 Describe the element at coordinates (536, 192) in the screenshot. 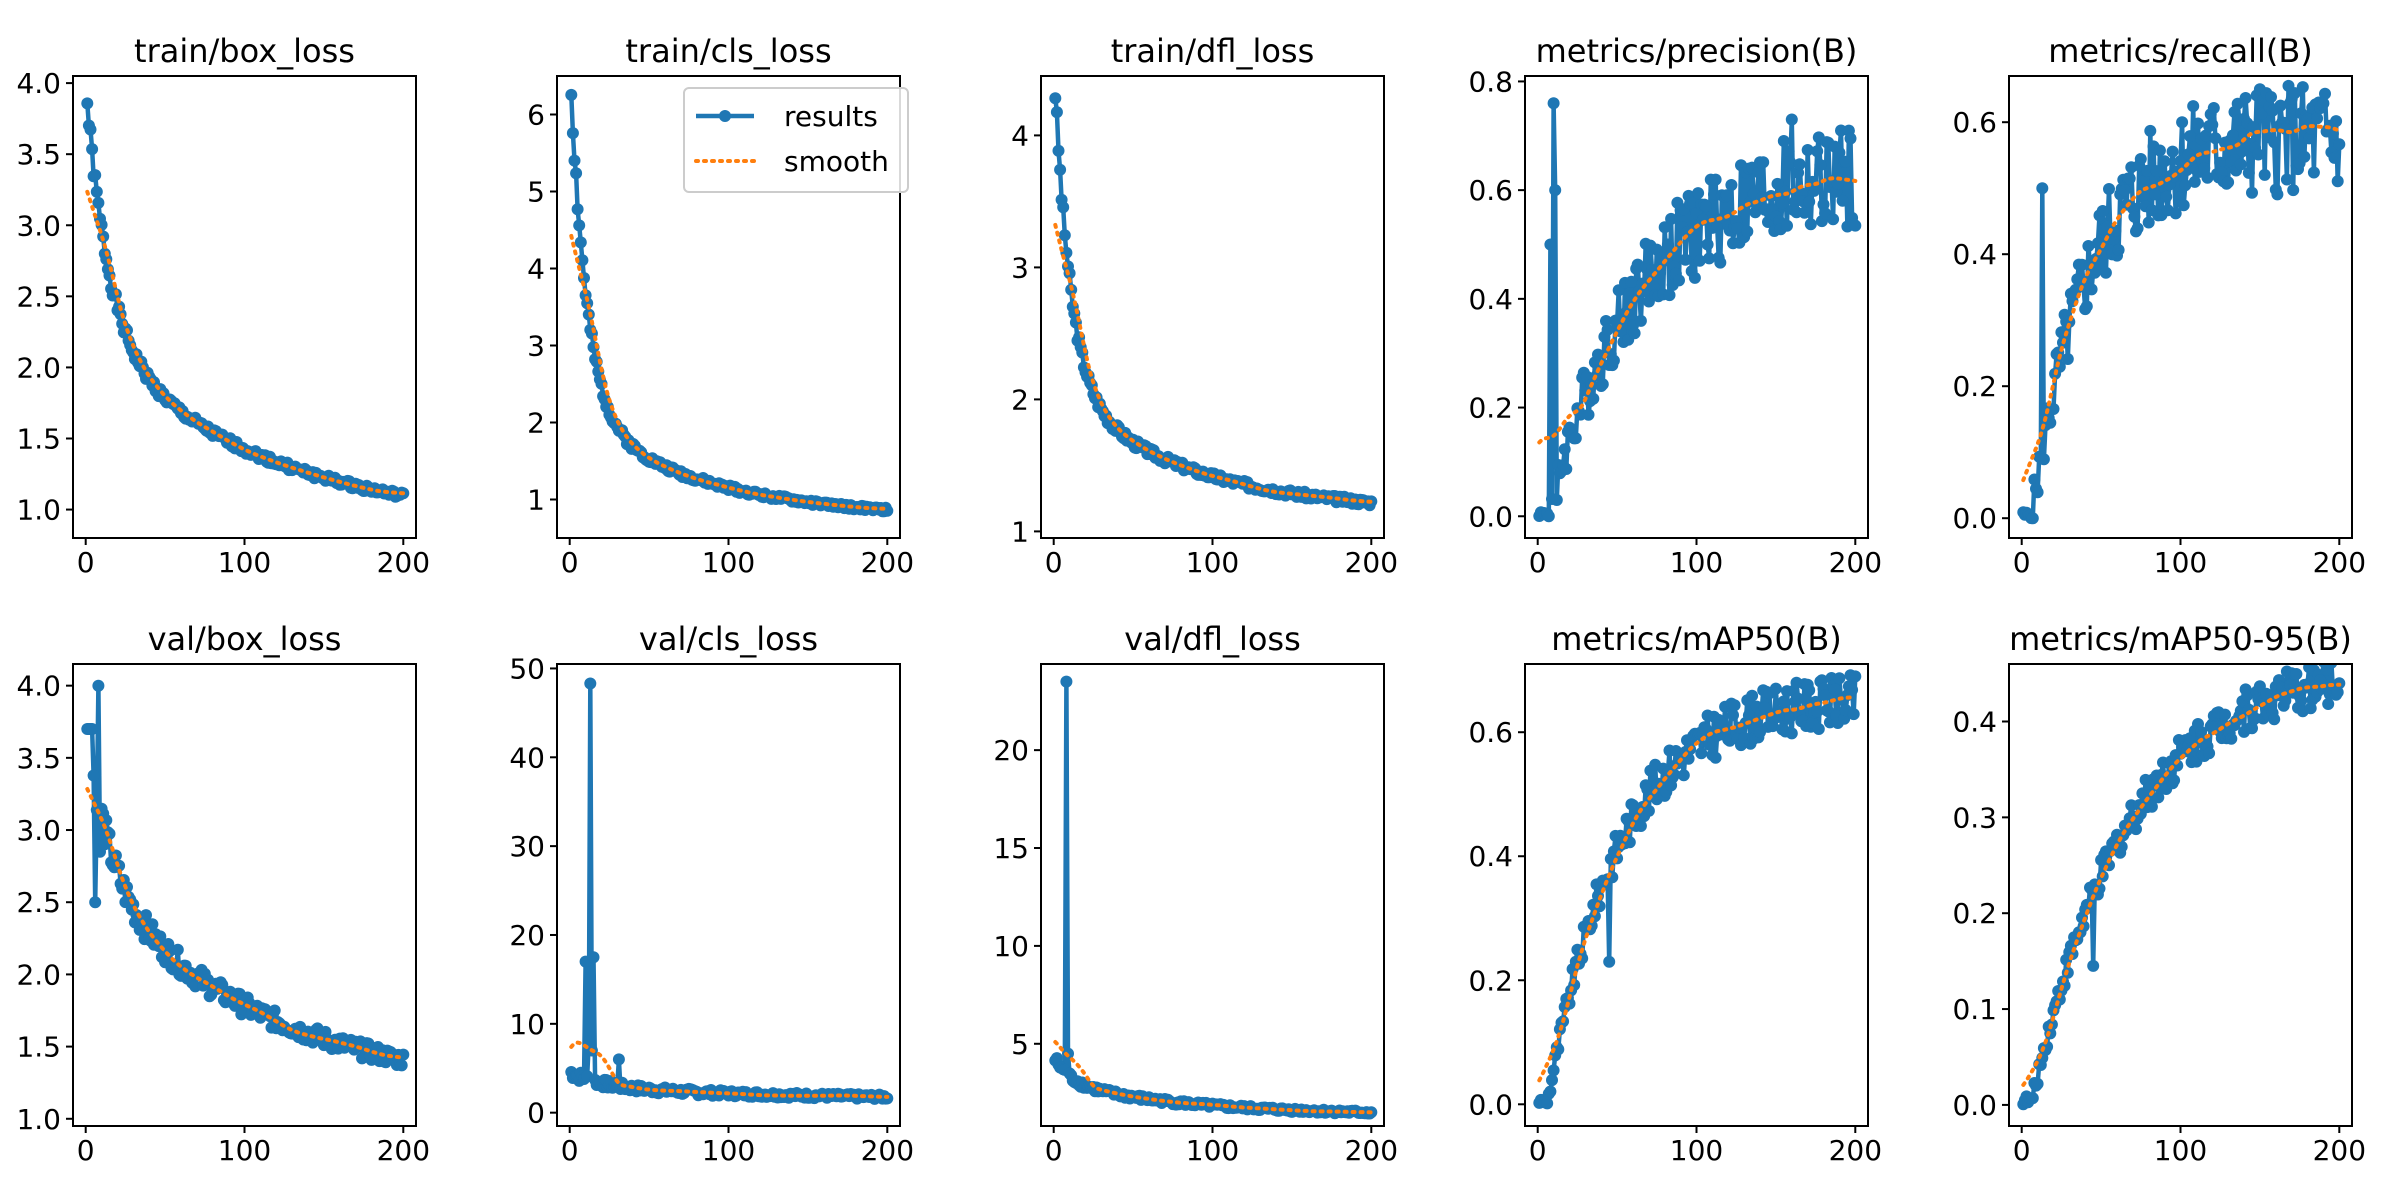

I see `y-tick-label: 5` at that location.